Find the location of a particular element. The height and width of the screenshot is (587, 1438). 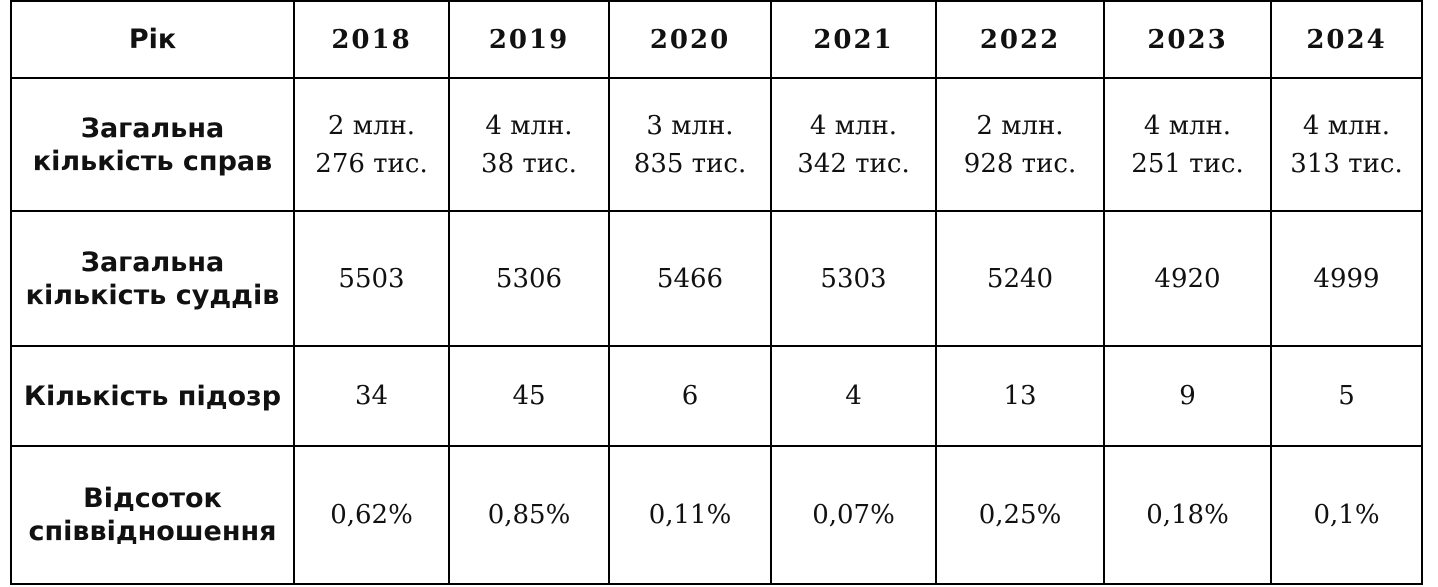

cell-value: 2 млн. 276 тис. is located at coordinates (371, 144).